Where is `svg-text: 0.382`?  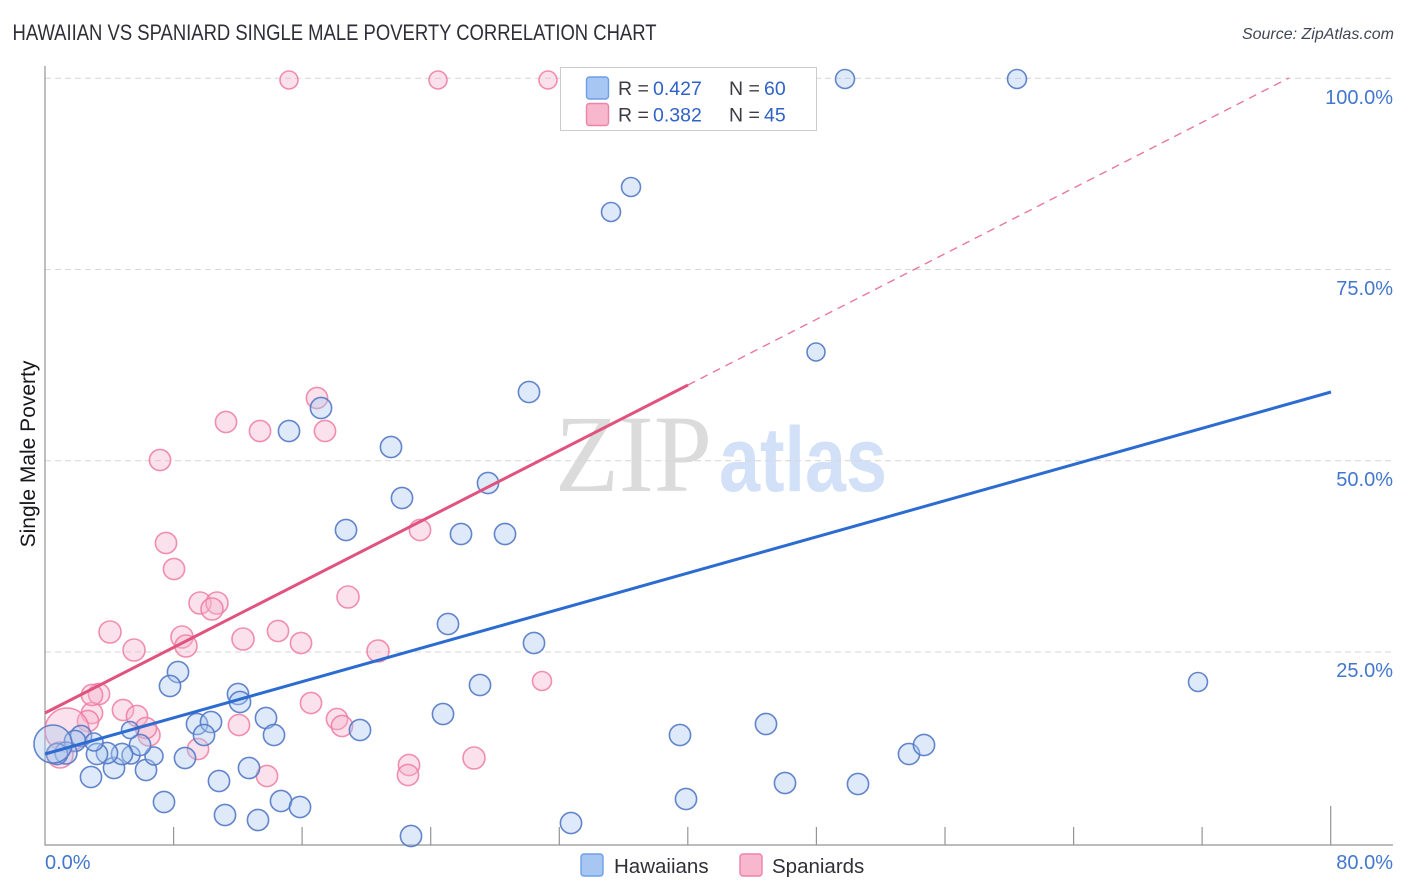
svg-text: 0.382 is located at coordinates (677, 116).